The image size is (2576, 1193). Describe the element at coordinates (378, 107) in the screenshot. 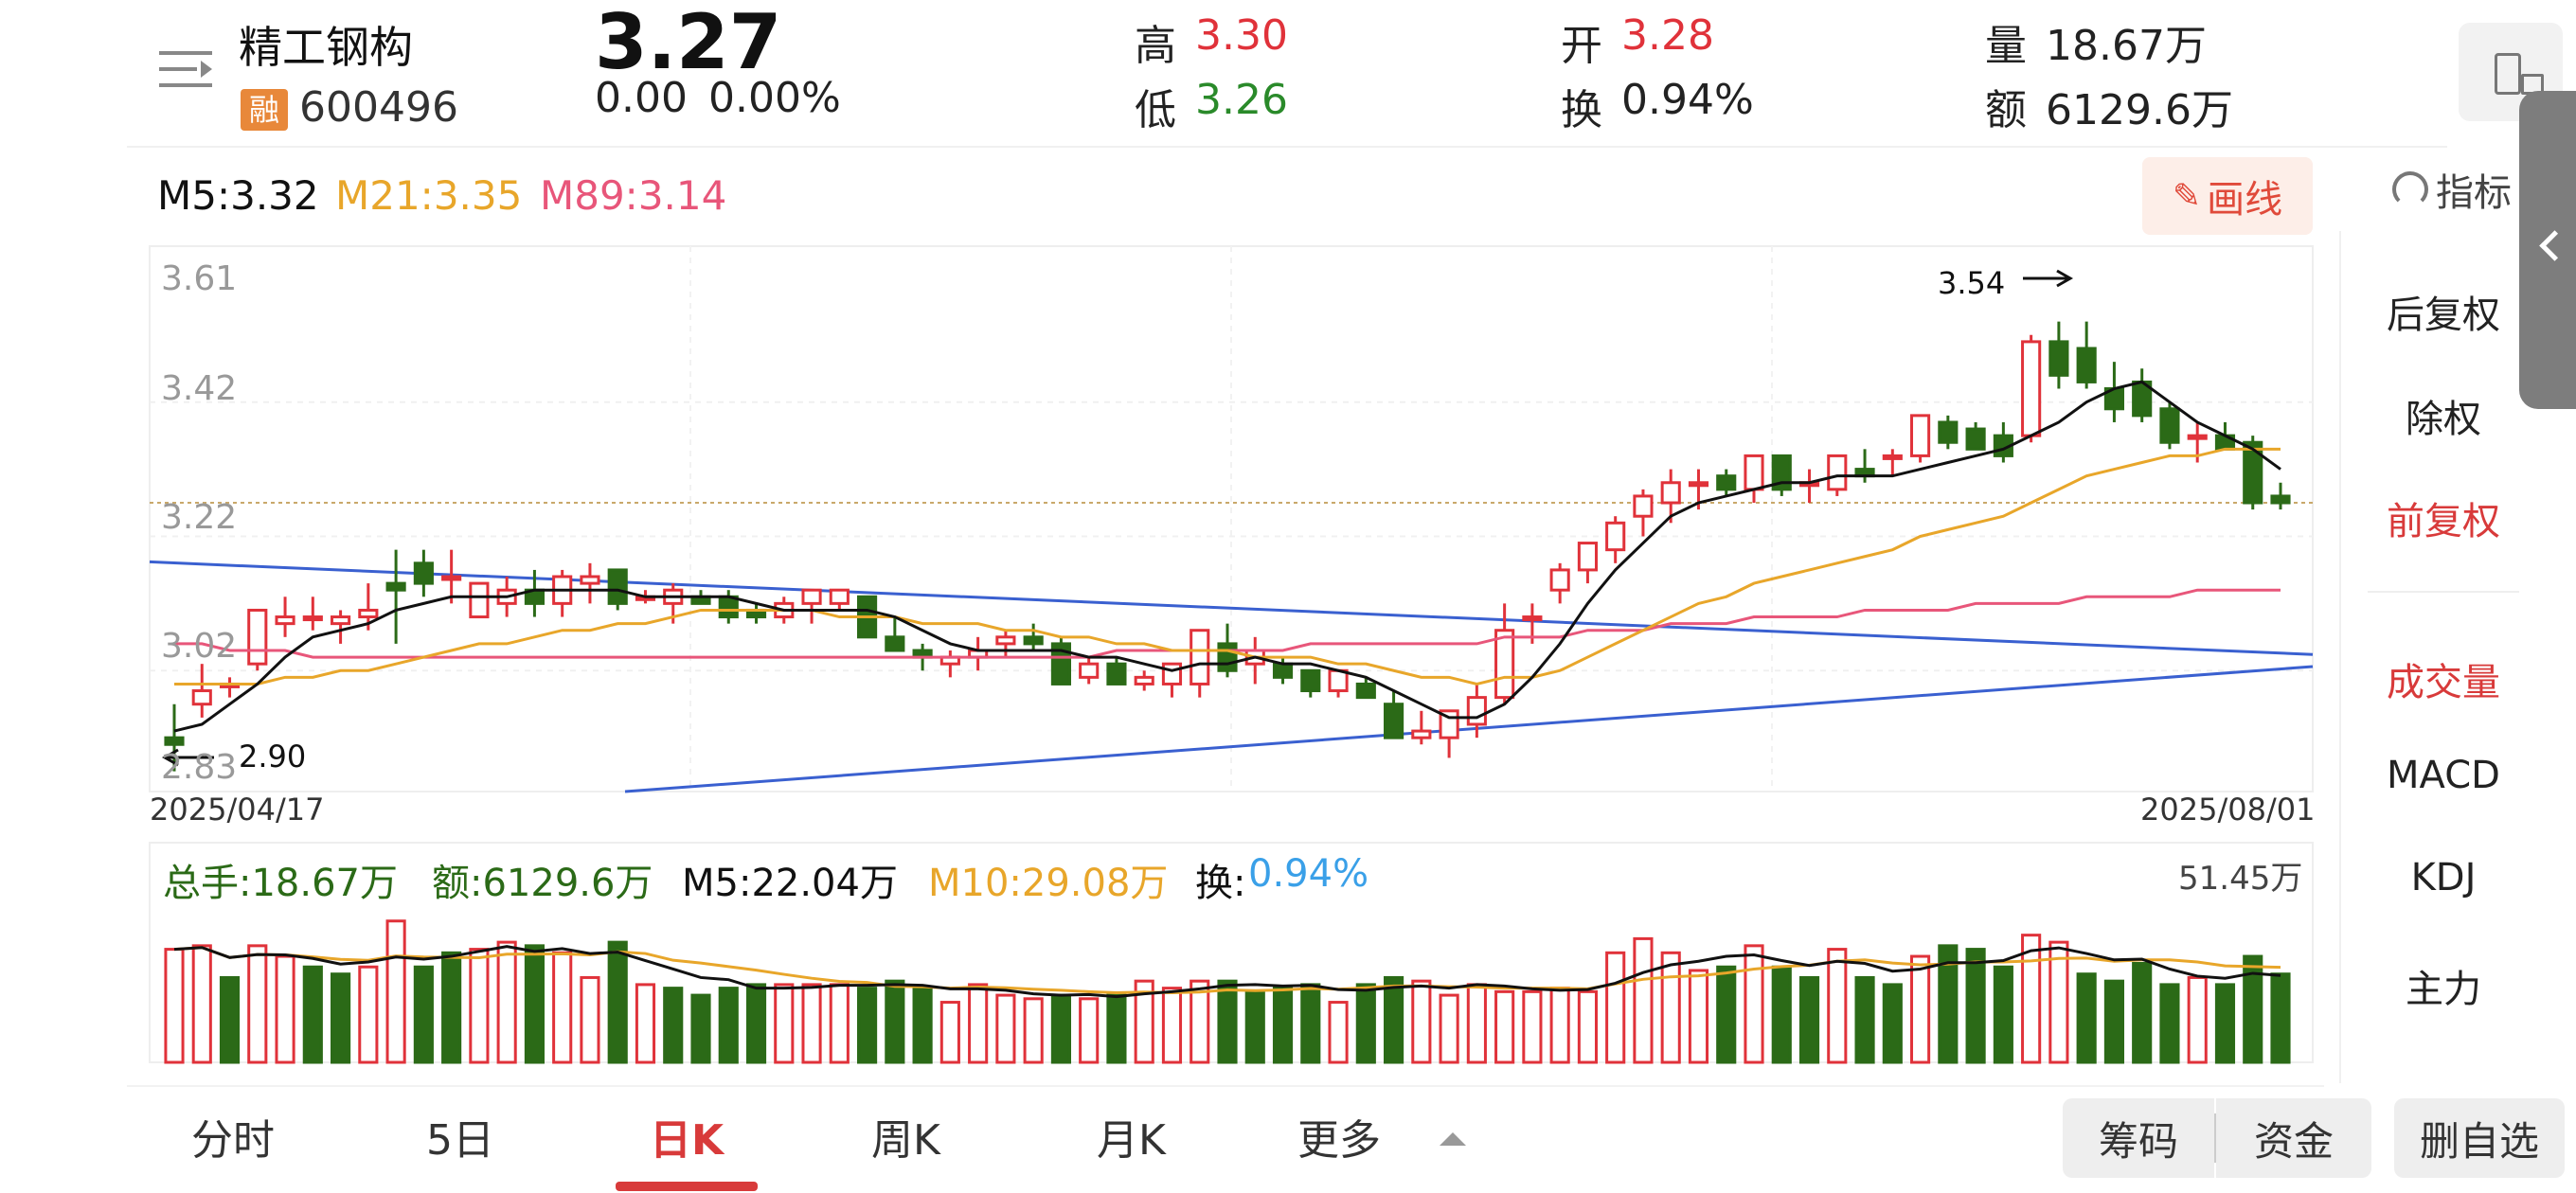

I see `stock-code: 600496` at that location.